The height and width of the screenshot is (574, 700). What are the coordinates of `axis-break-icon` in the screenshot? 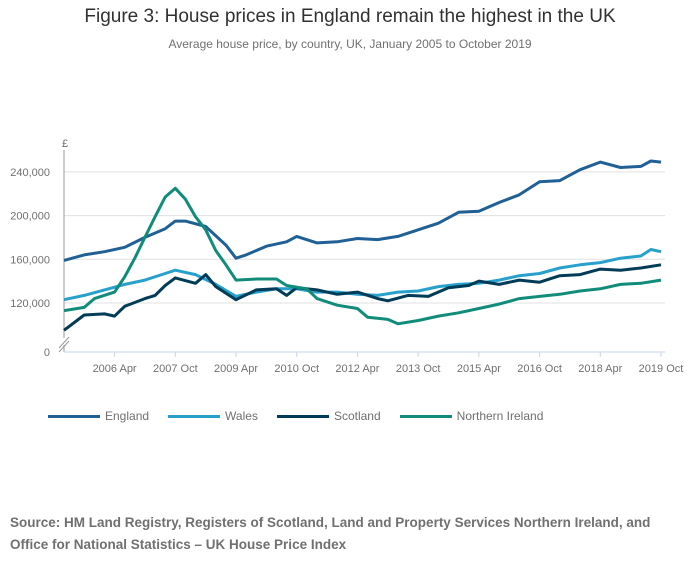 It's located at (64, 344).